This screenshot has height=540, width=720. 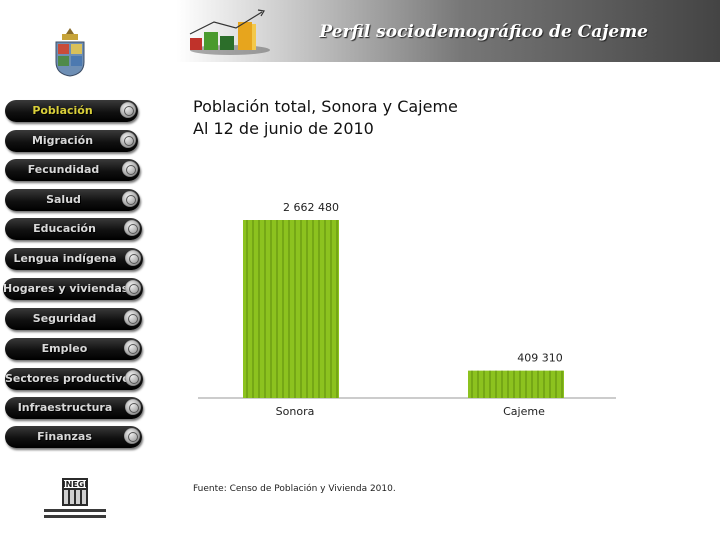 What do you see at coordinates (66, 288) in the screenshot?
I see `sidebar-item-label: Hogares y viviendas` at bounding box center [66, 288].